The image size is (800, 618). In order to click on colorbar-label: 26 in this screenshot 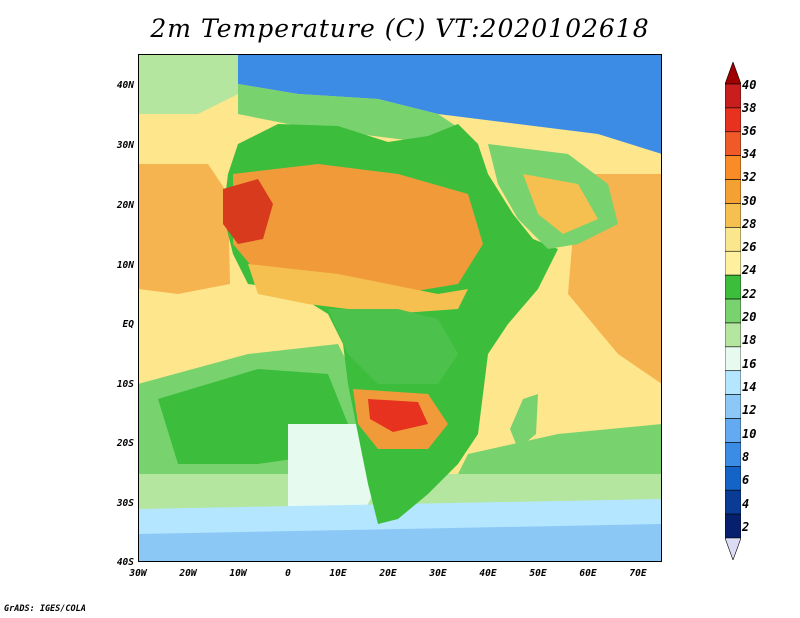, I will do `click(749, 247)`.